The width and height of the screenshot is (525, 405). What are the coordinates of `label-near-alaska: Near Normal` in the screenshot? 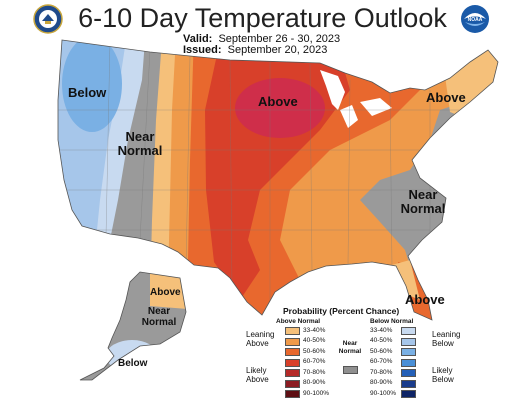 It's located at (159, 317).